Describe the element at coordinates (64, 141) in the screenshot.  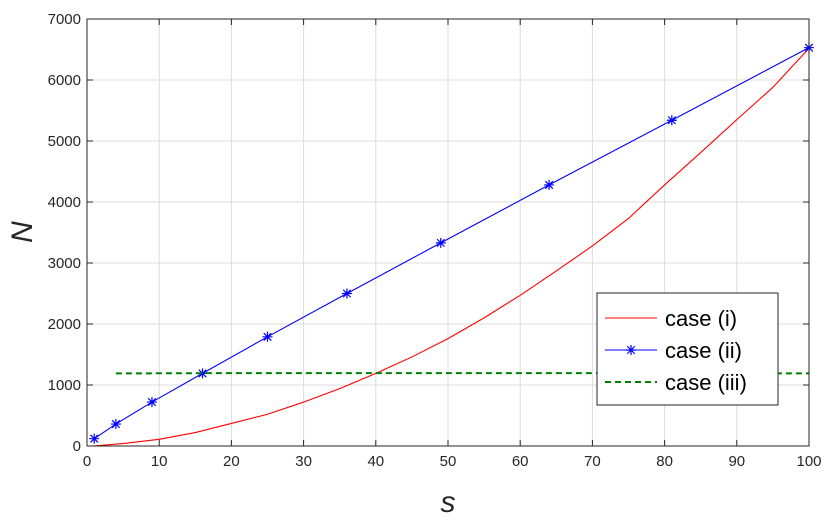
I see `y-tick-label: 5000` at that location.